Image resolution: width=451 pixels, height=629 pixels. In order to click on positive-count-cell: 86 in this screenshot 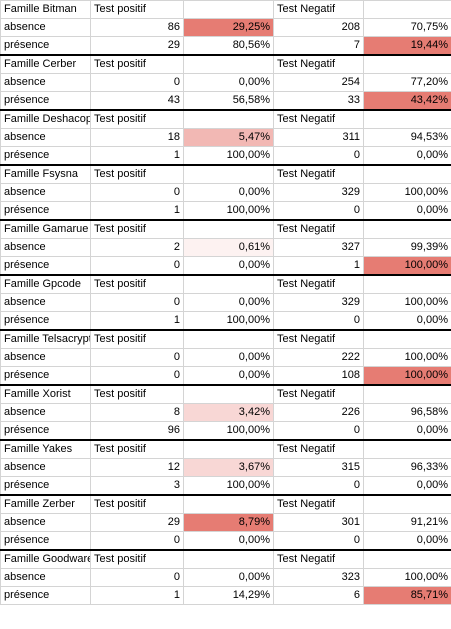, I will do `click(137, 27)`.